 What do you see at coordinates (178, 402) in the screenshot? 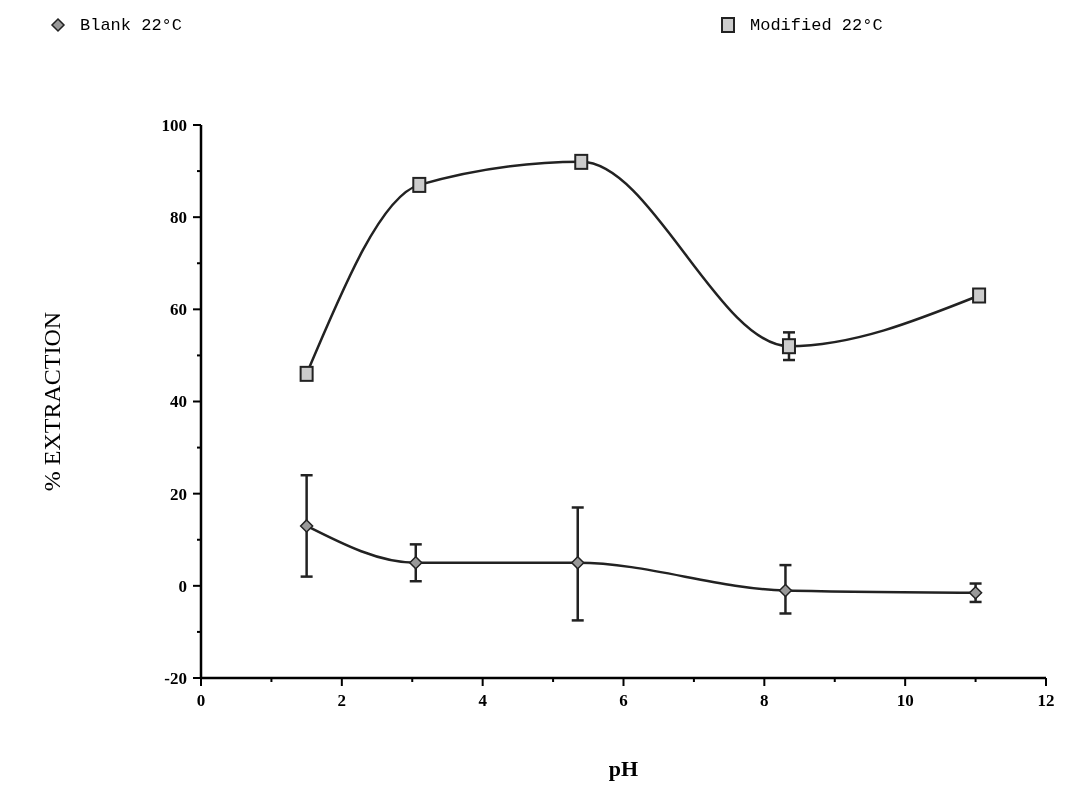
I see `y-tick-label: 40` at bounding box center [178, 402].